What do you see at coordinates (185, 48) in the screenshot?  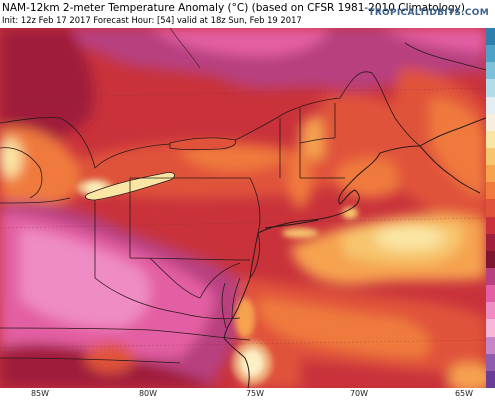 I see `quebec-river` at bounding box center [185, 48].